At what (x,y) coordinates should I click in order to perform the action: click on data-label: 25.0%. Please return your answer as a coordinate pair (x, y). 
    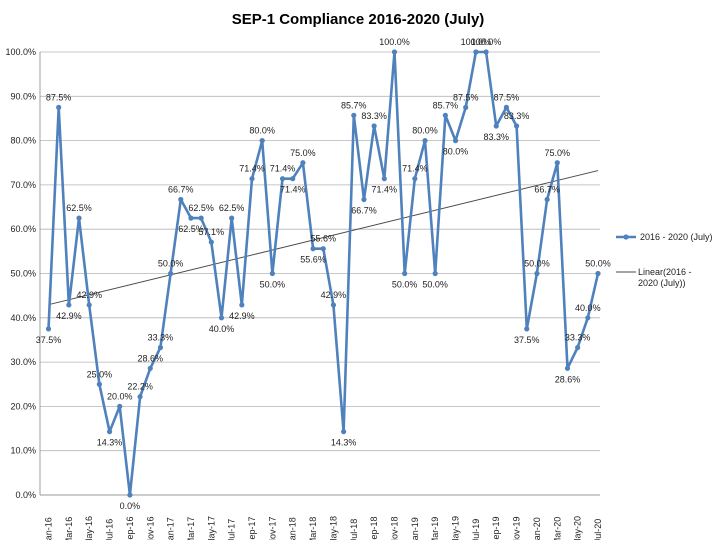
    Looking at the image, I should click on (100, 374).